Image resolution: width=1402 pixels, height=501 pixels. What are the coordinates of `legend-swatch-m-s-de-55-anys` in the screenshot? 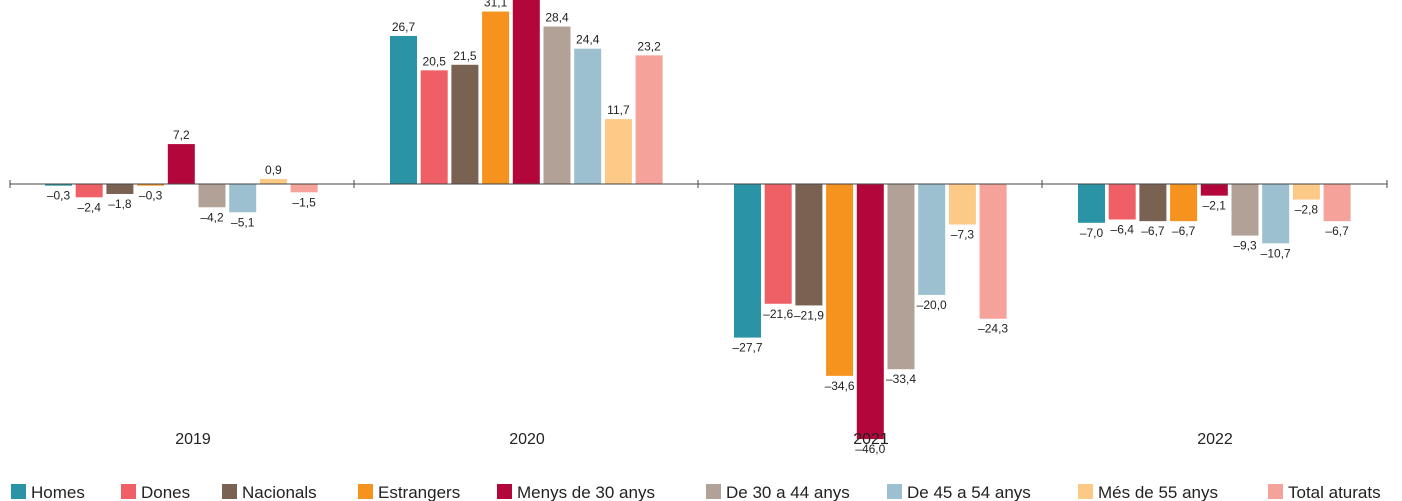 It's located at (1085, 491).